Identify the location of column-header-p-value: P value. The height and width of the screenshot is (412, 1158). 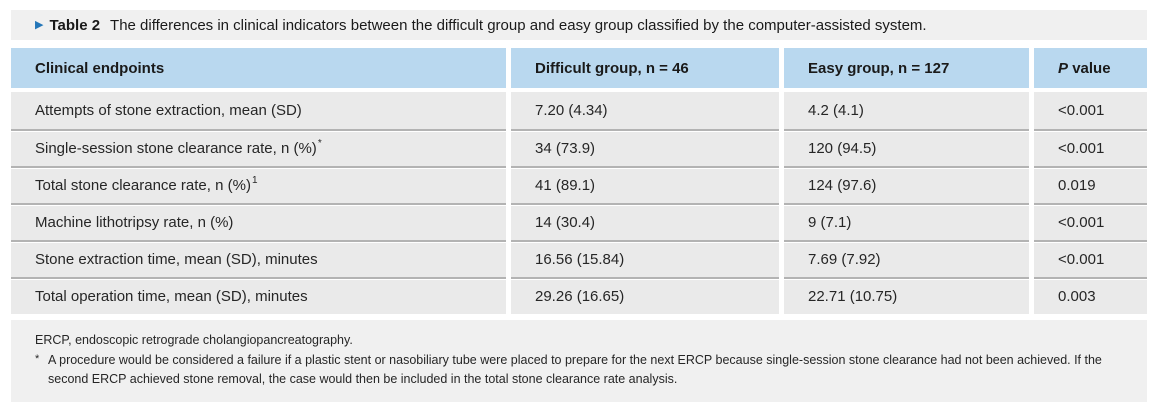
(1090, 68).